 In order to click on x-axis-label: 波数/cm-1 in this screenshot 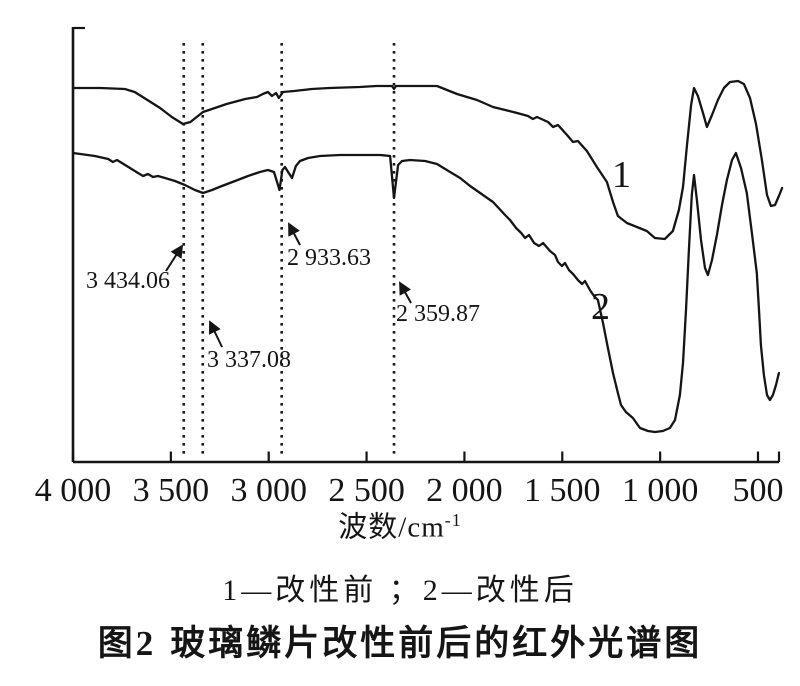, I will do `click(400, 527)`.